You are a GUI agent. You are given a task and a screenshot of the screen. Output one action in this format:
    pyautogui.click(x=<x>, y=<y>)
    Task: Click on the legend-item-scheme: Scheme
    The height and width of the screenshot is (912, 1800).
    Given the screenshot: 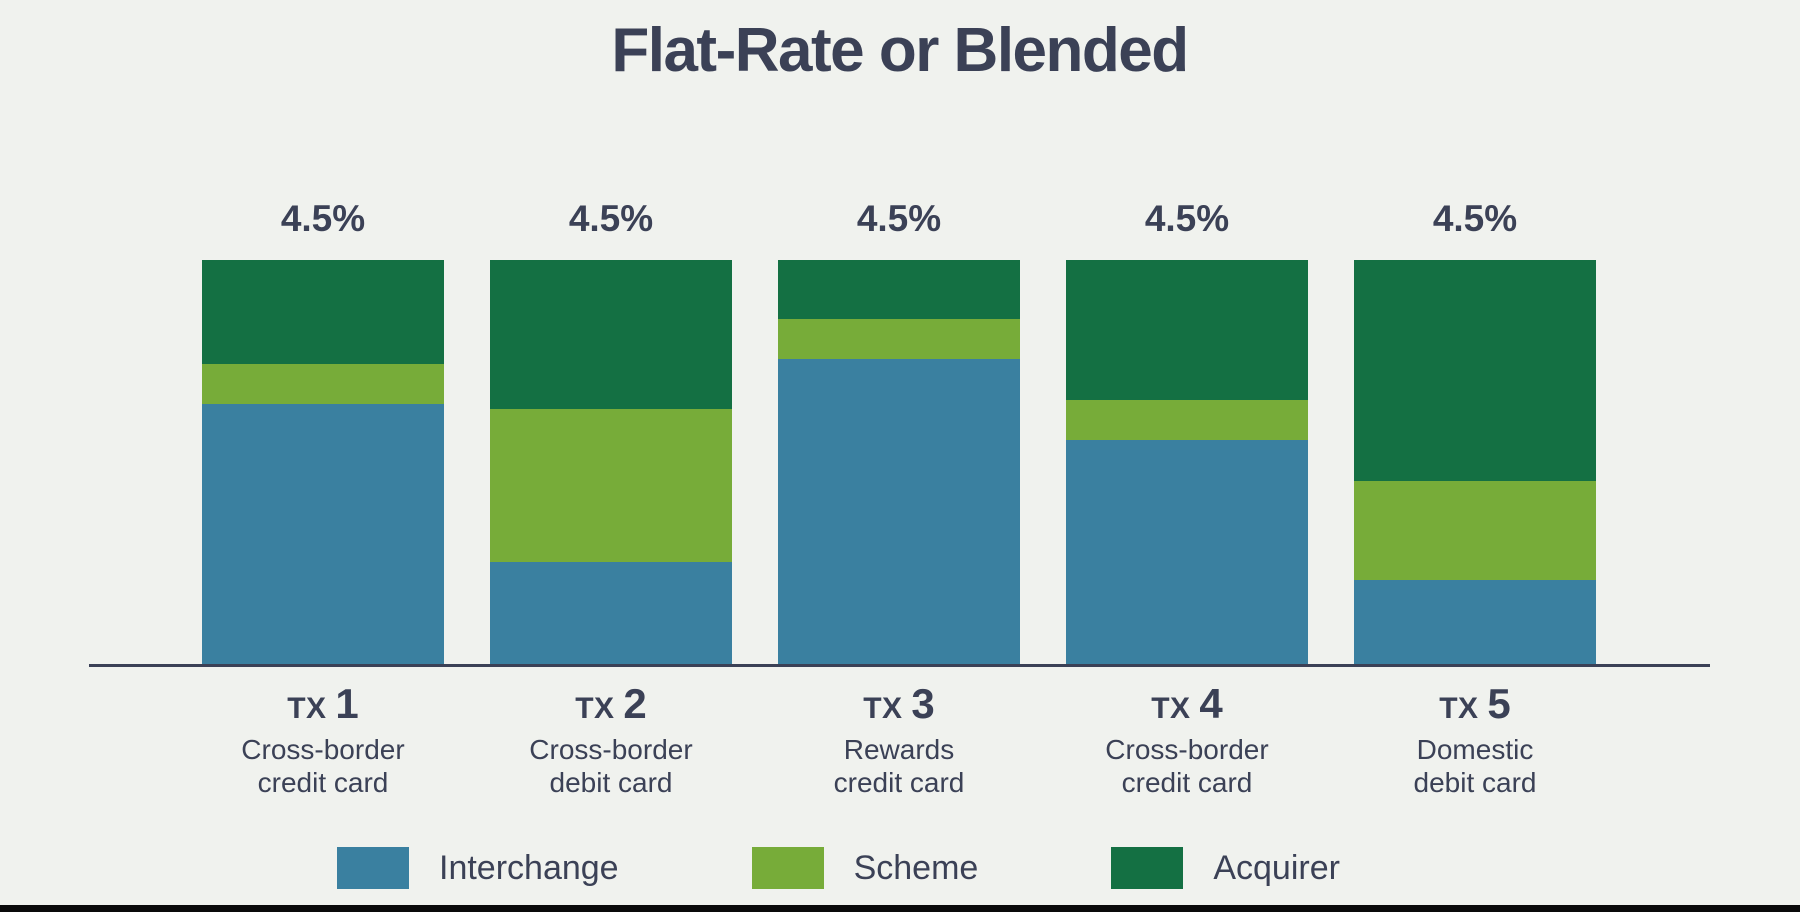 What is the action you would take?
    pyautogui.click(x=865, y=868)
    